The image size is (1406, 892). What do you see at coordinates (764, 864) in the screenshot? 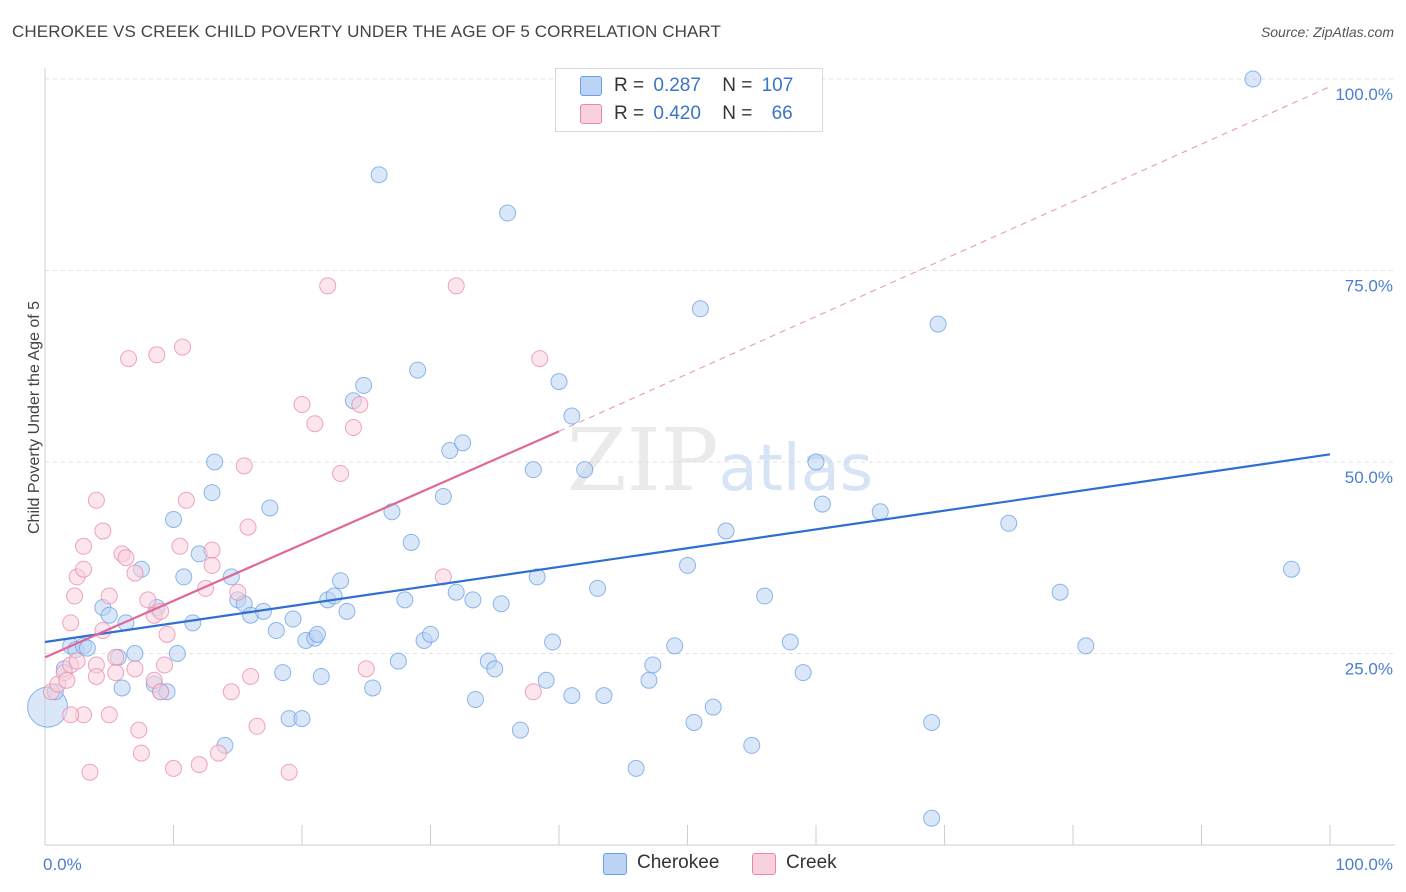
I see `legend-swatch-creek` at bounding box center [764, 864].